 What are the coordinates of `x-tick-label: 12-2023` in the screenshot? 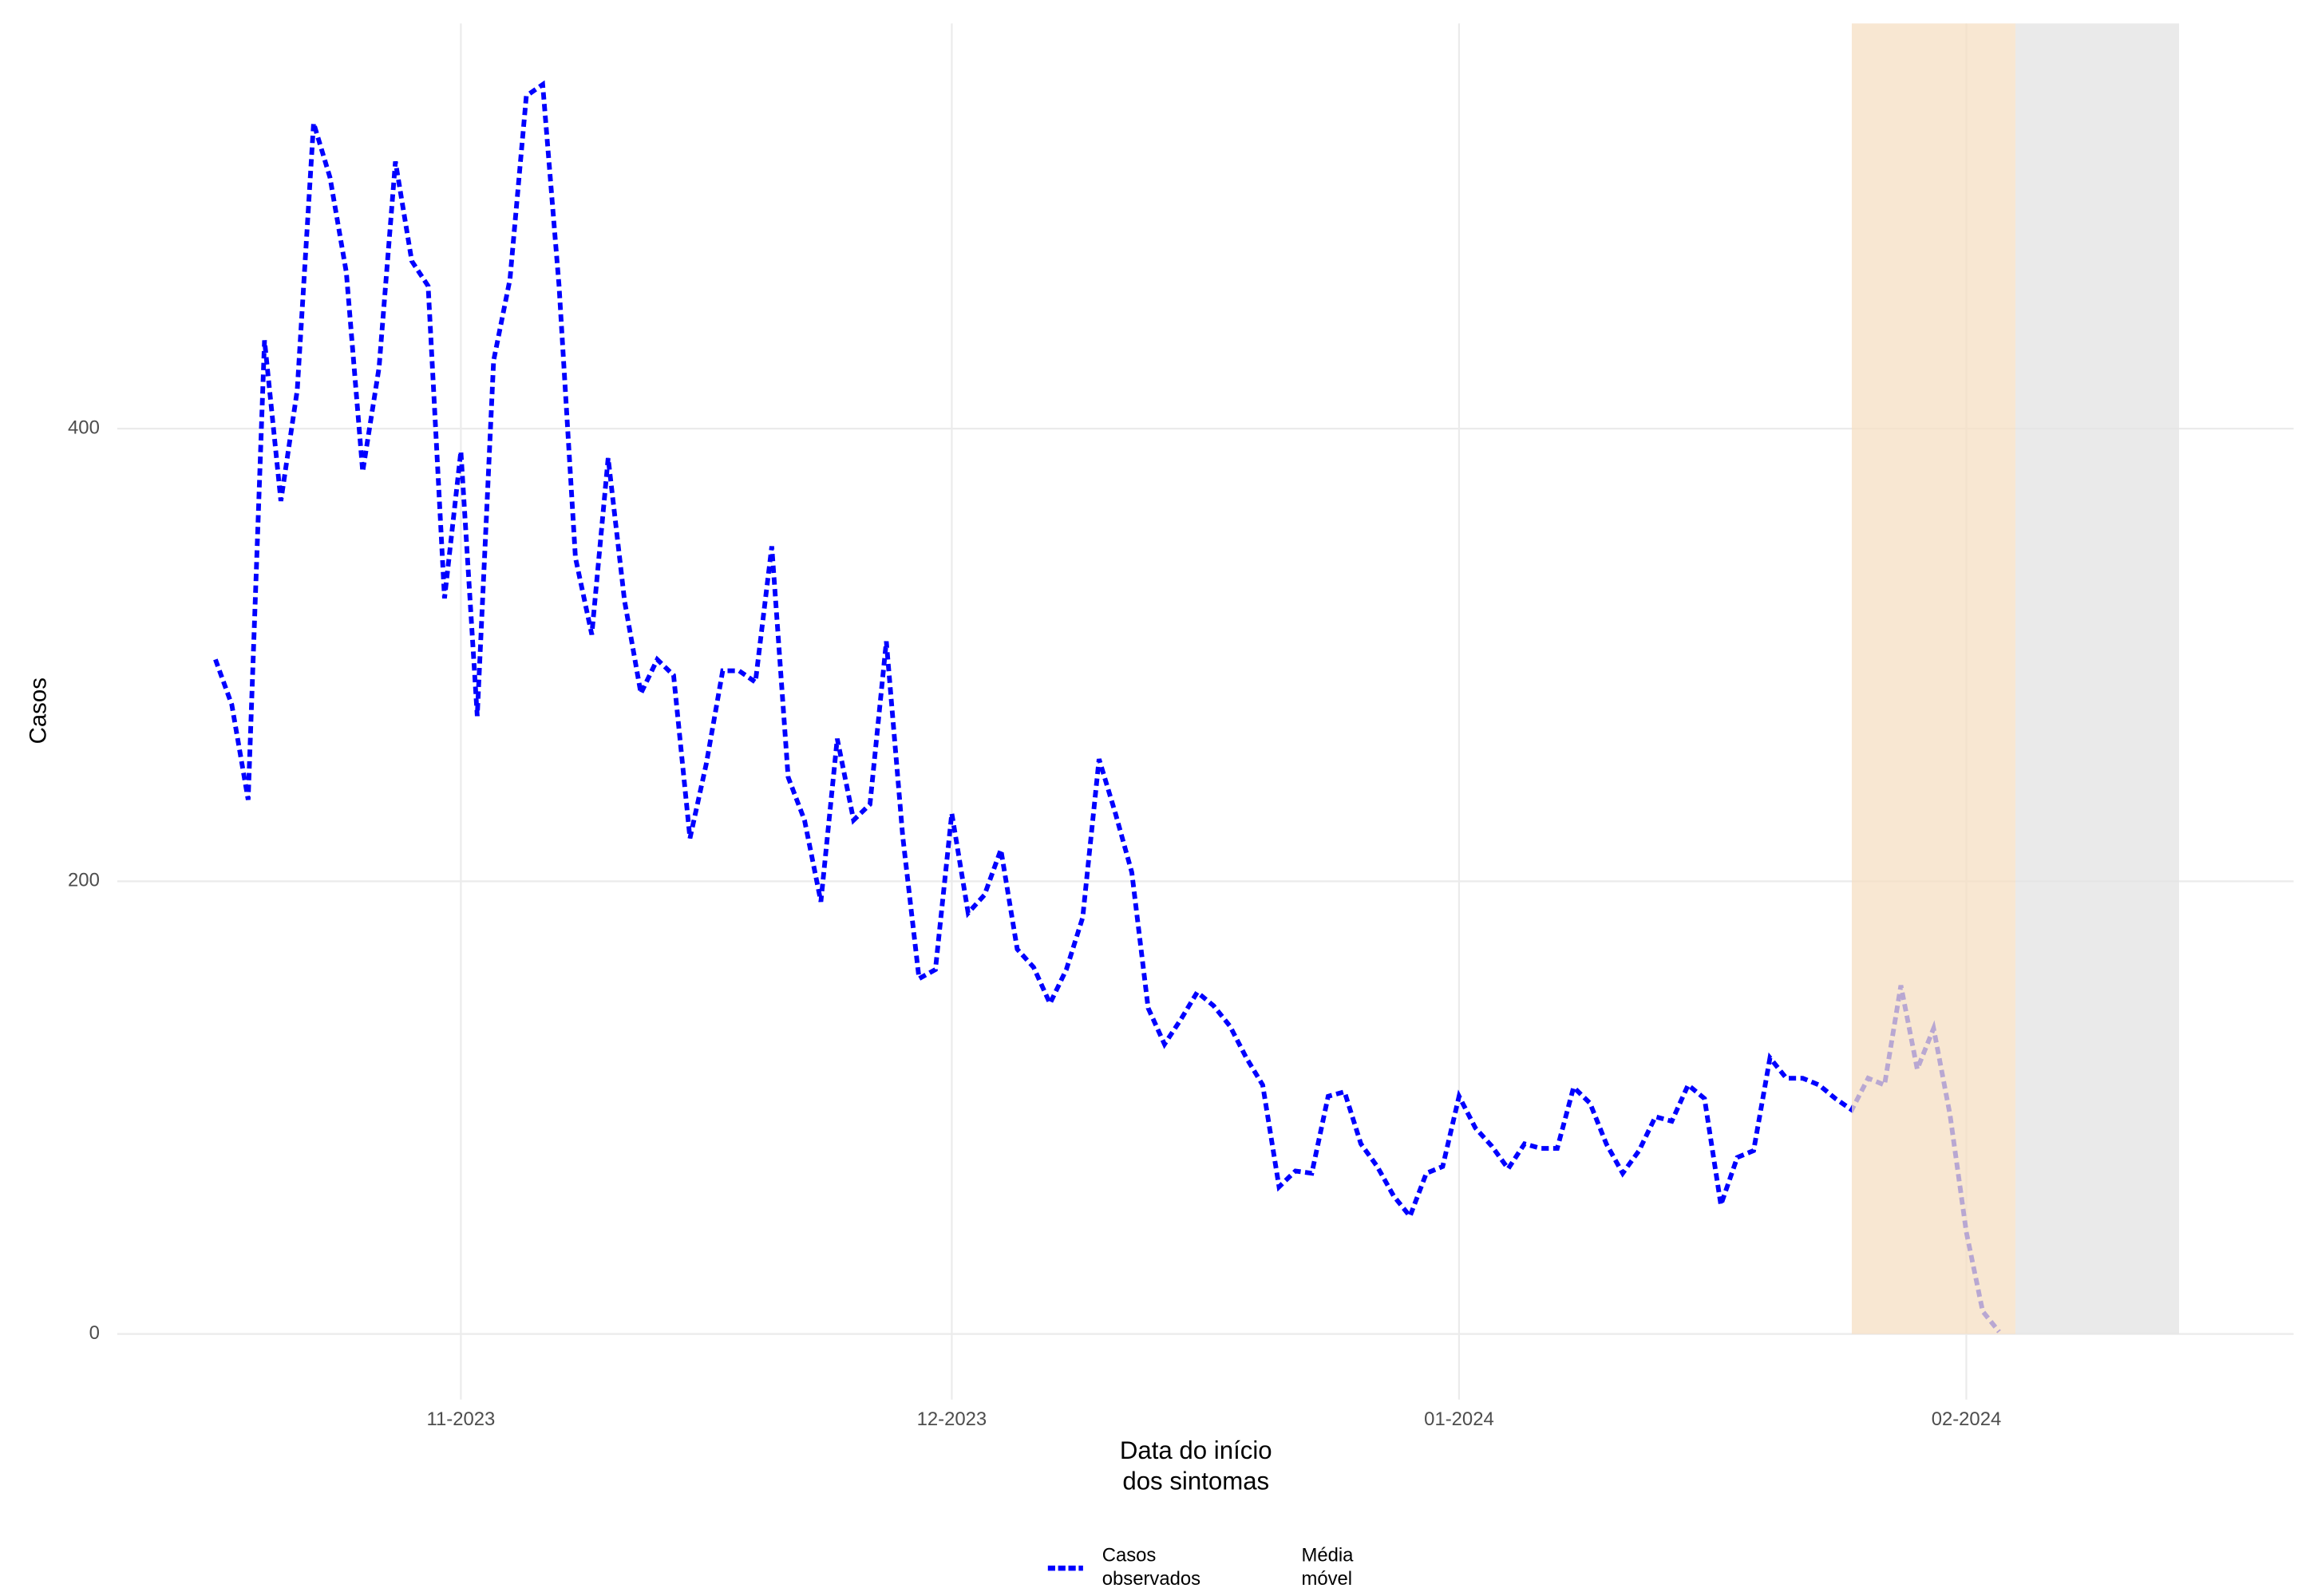 It's located at (952, 1419).